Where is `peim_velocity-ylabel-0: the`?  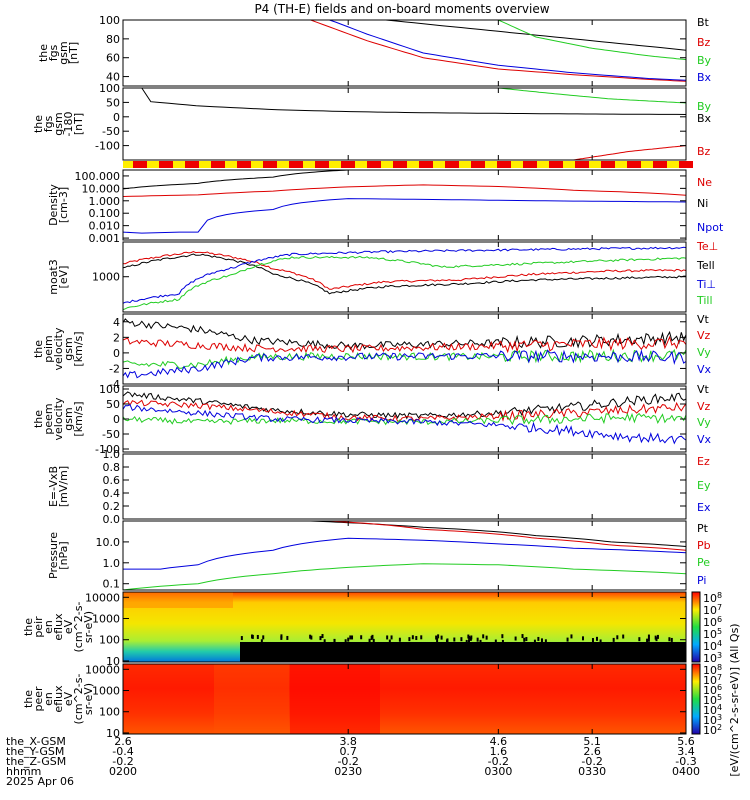 peim_velocity-ylabel-0: the is located at coordinates (38, 349).